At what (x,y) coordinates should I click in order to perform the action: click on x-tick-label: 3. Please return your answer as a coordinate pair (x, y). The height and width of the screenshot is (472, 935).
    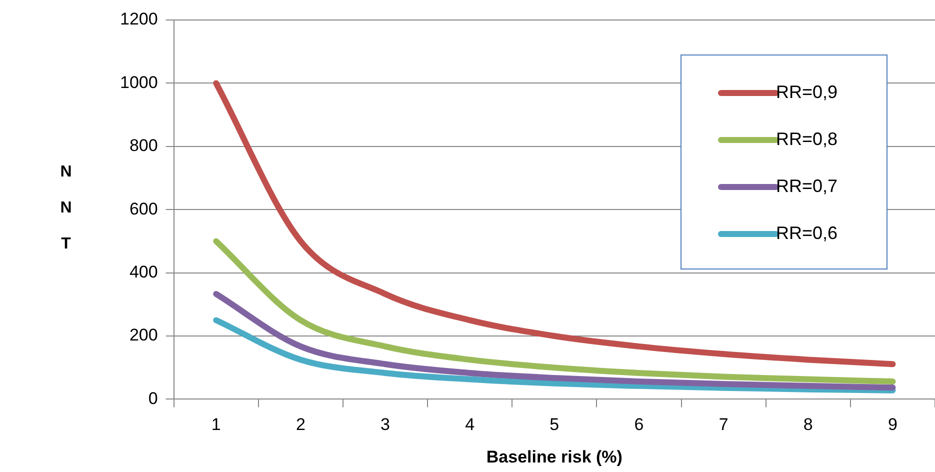
    Looking at the image, I should click on (385, 424).